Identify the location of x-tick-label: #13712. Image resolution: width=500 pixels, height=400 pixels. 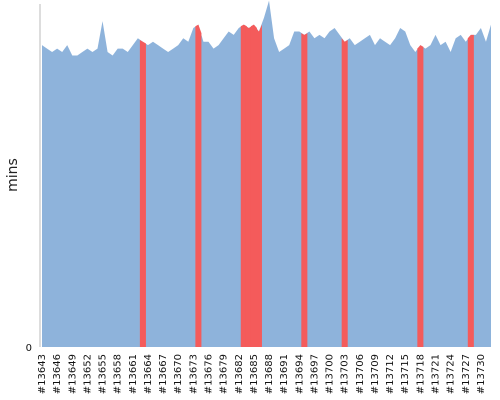
(390, 374).